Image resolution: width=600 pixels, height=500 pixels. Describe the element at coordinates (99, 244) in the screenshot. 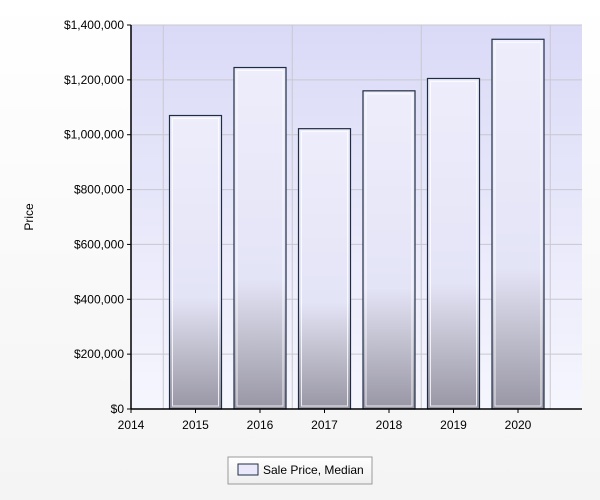

I see `y-tick-label: $600,000` at that location.